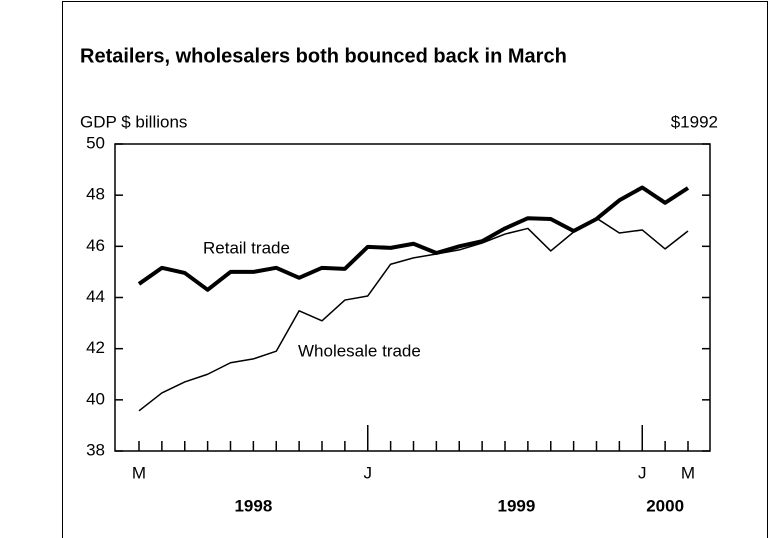 Image resolution: width=770 pixels, height=538 pixels. What do you see at coordinates (95, 347) in the screenshot?
I see `y-tick-label: 42` at bounding box center [95, 347].